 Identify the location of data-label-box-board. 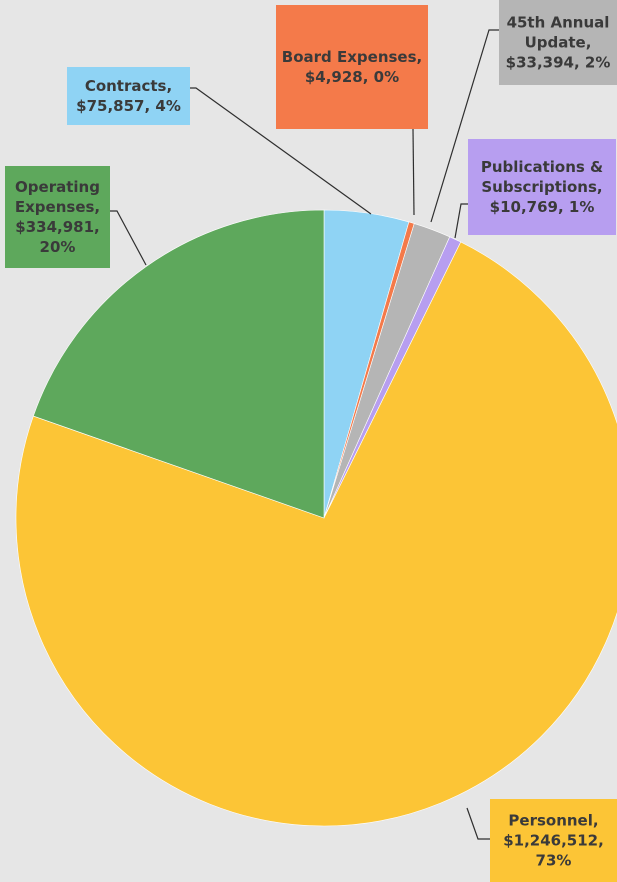
(352, 67).